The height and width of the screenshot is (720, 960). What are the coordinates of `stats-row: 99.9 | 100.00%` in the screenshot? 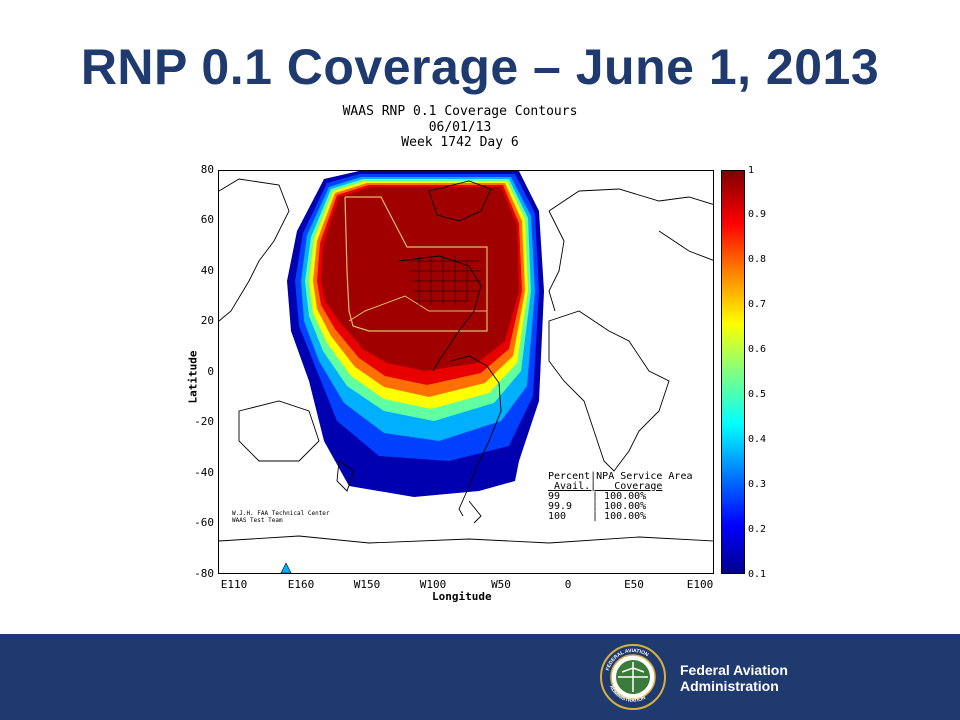 It's located at (597, 506).